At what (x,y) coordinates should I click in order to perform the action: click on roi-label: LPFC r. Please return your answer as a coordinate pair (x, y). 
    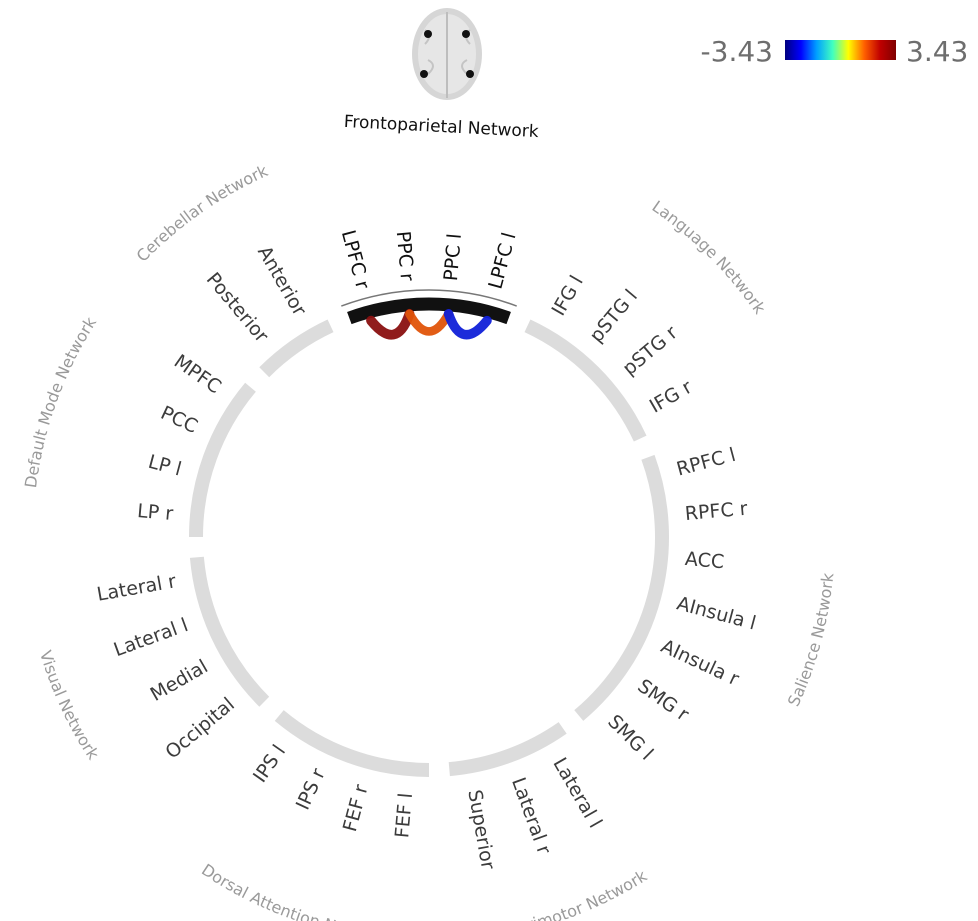
    Looking at the image, I should click on (355, 260).